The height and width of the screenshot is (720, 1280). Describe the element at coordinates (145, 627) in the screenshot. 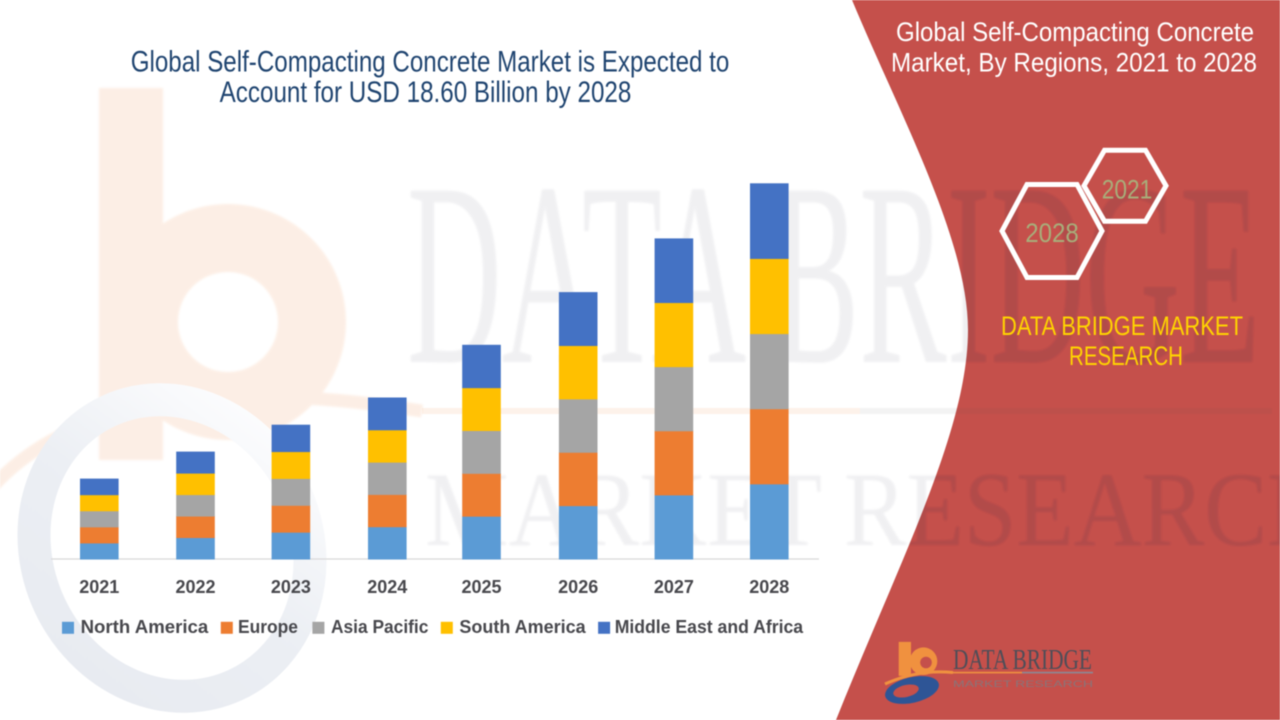

I see `svg-text: North America` at that location.